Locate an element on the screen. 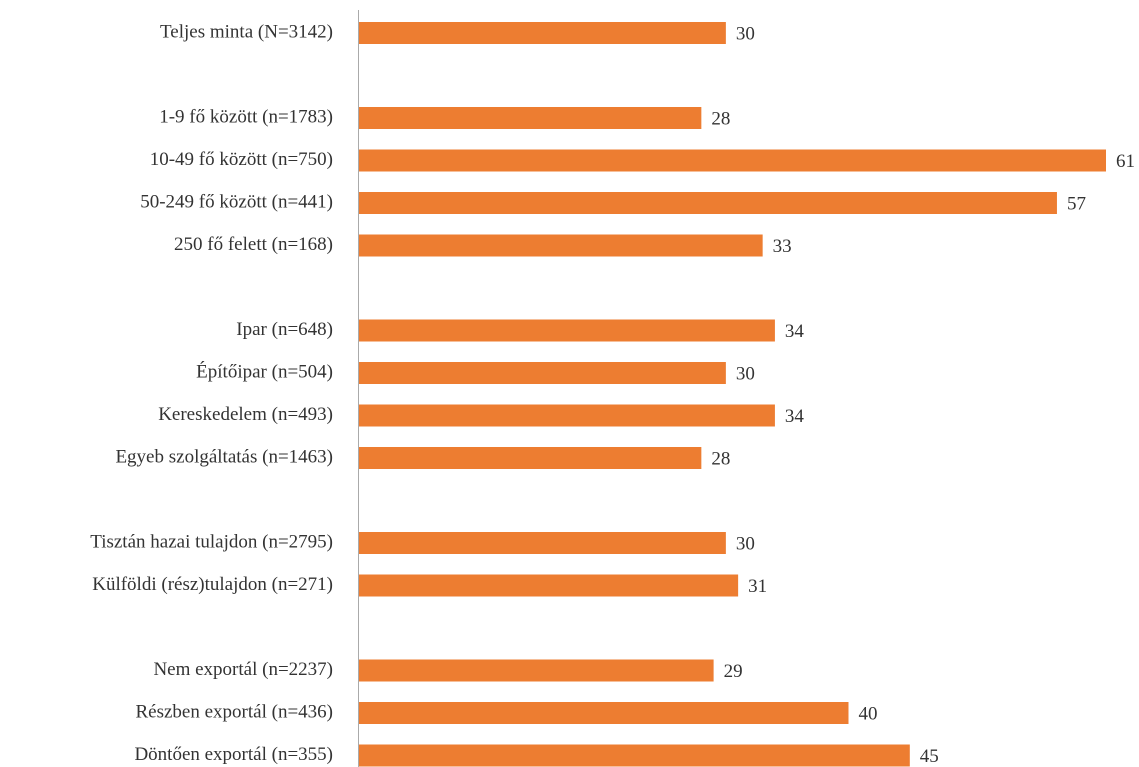 The width and height of the screenshot is (1139, 767). y-tick-label: Építőipar (n=504) is located at coordinates (264, 371).